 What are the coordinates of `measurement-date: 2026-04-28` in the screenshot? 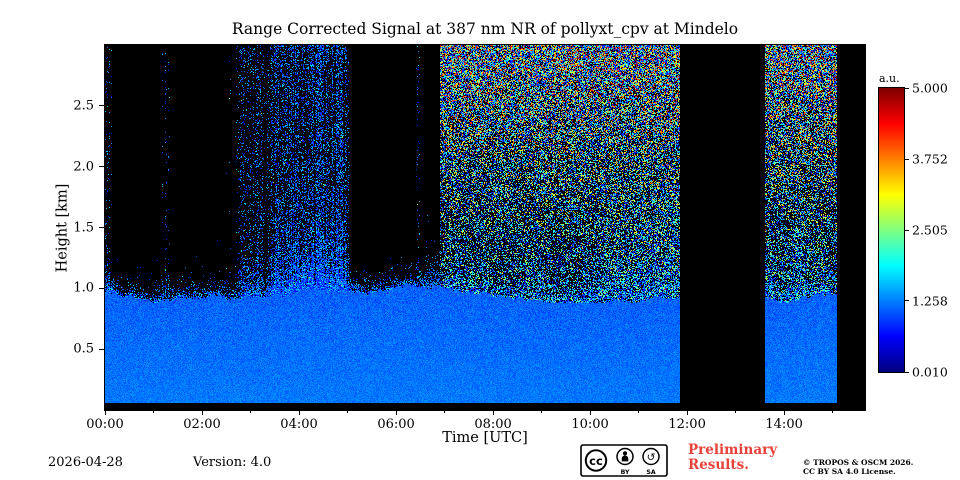 It's located at (85, 462).